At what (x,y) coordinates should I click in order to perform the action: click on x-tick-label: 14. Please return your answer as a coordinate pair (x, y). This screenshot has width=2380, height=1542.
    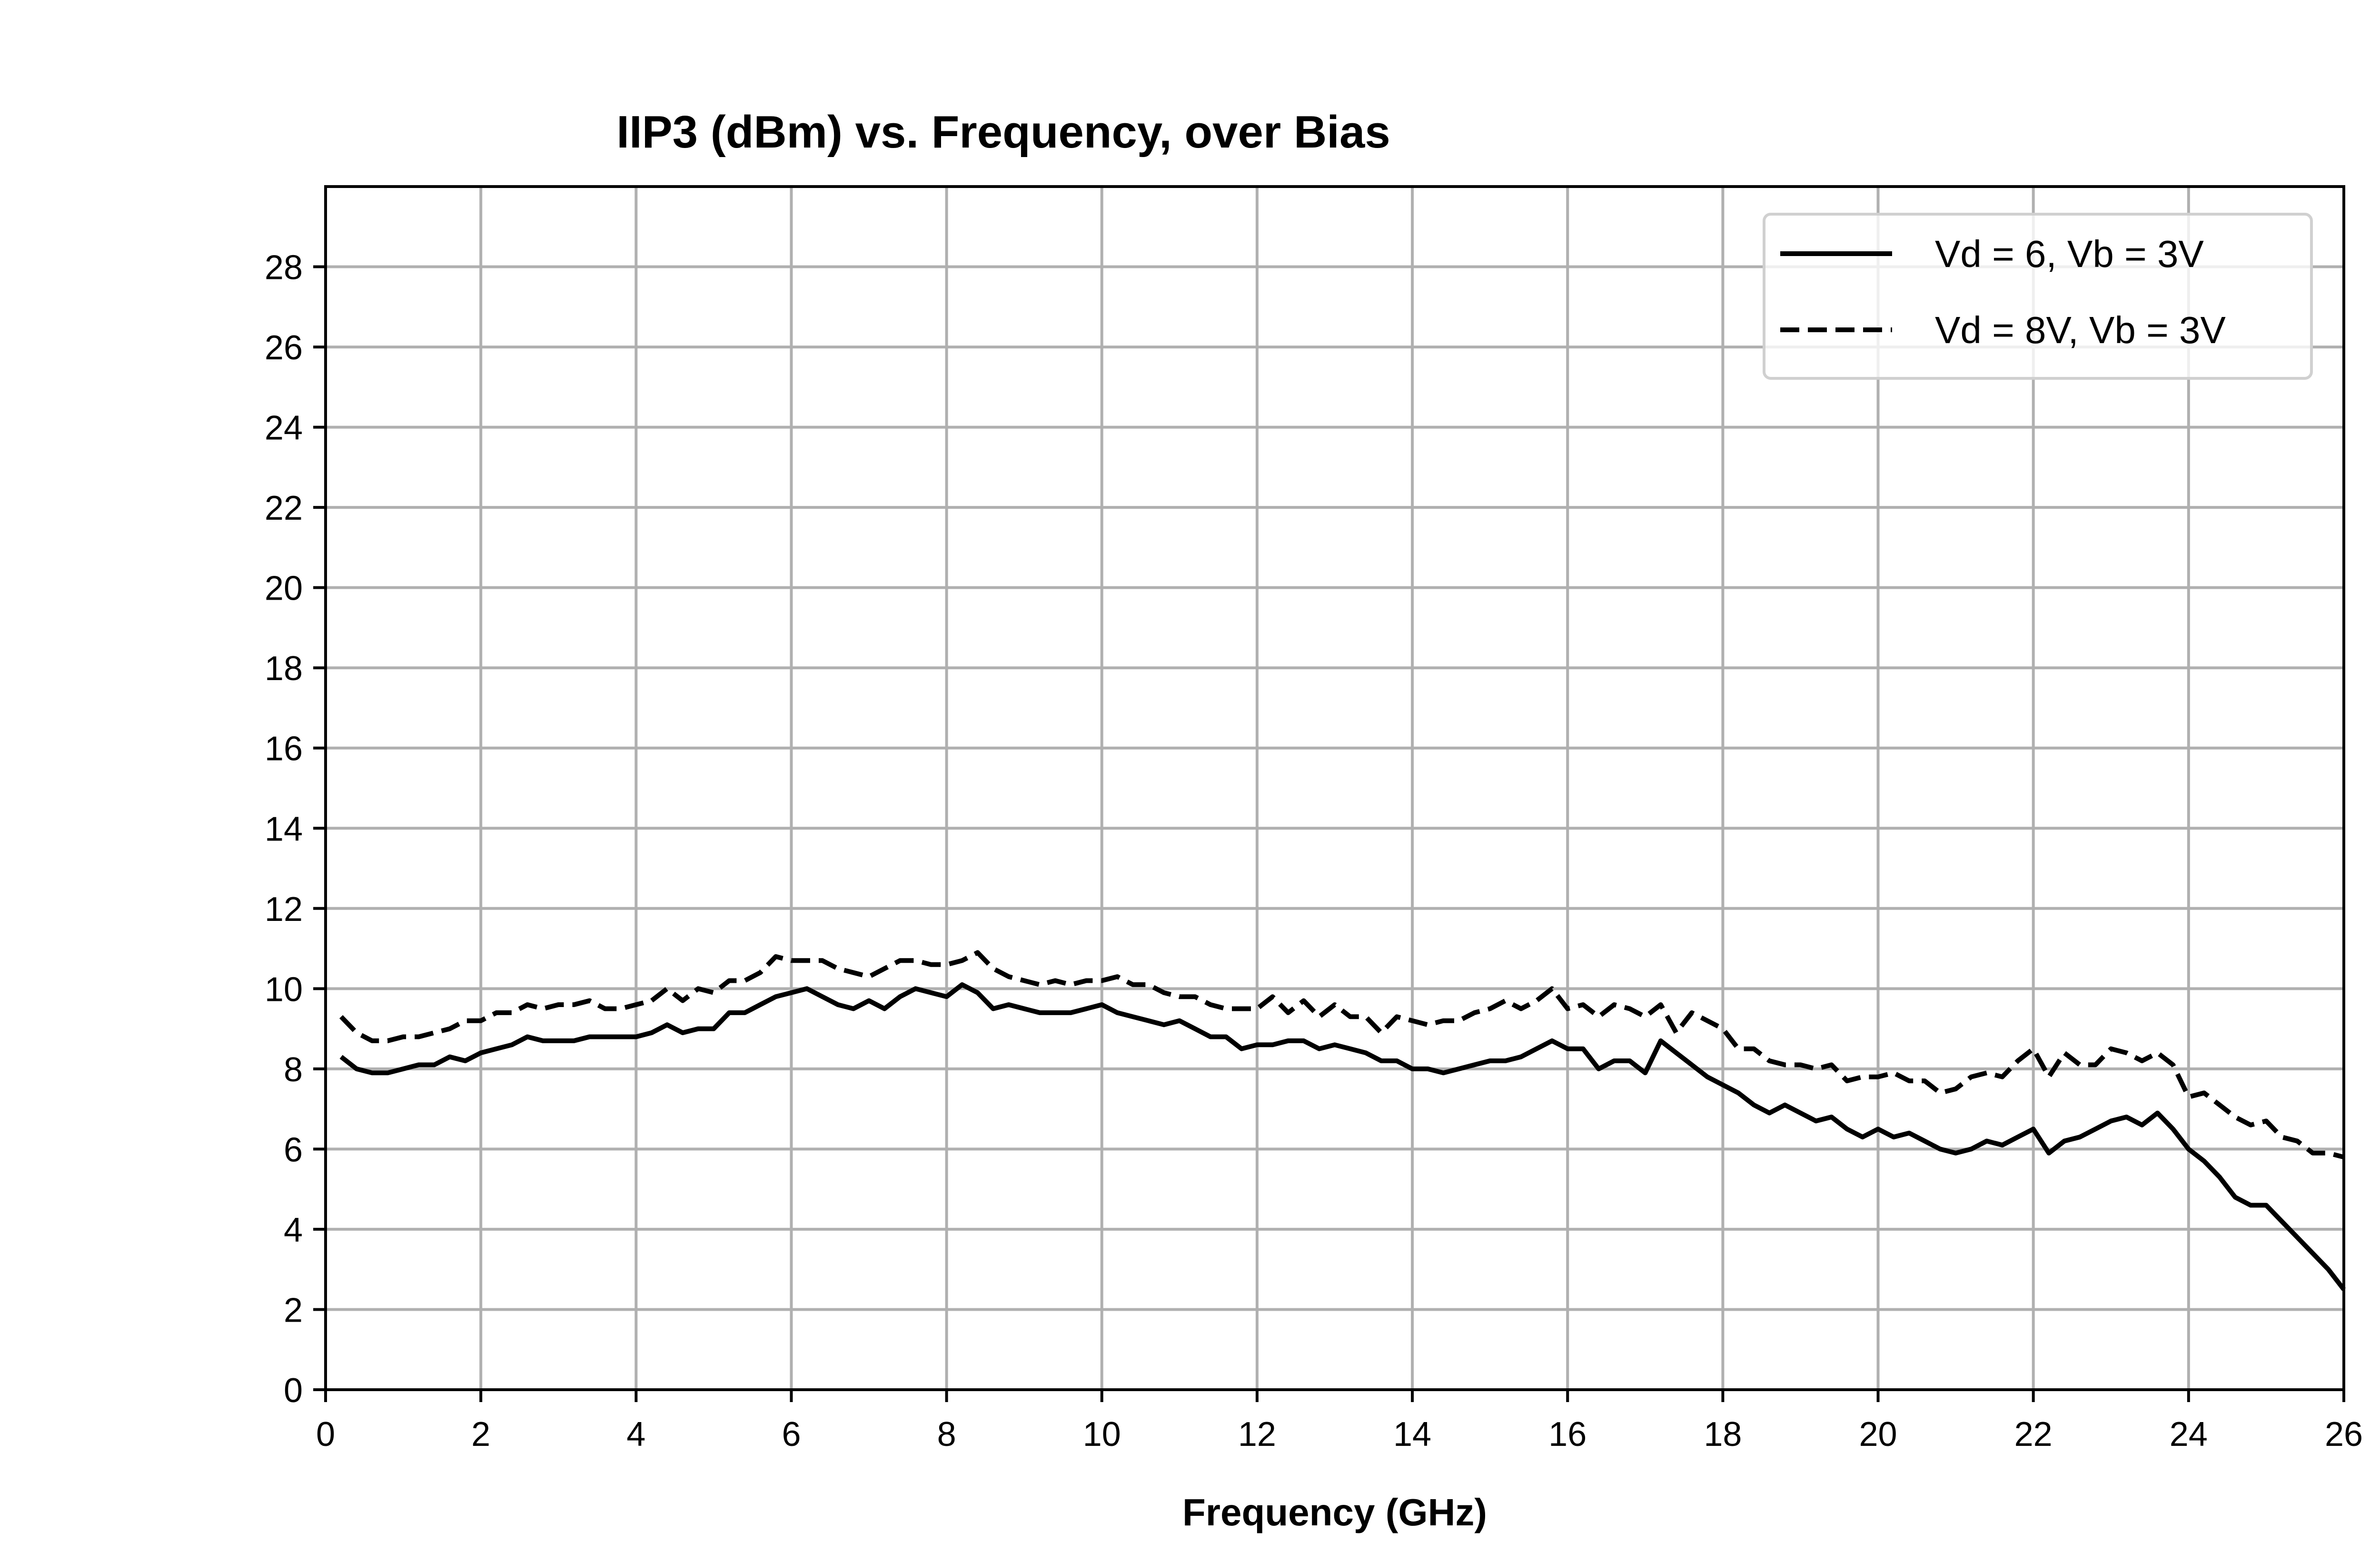
    Looking at the image, I should click on (1412, 1434).